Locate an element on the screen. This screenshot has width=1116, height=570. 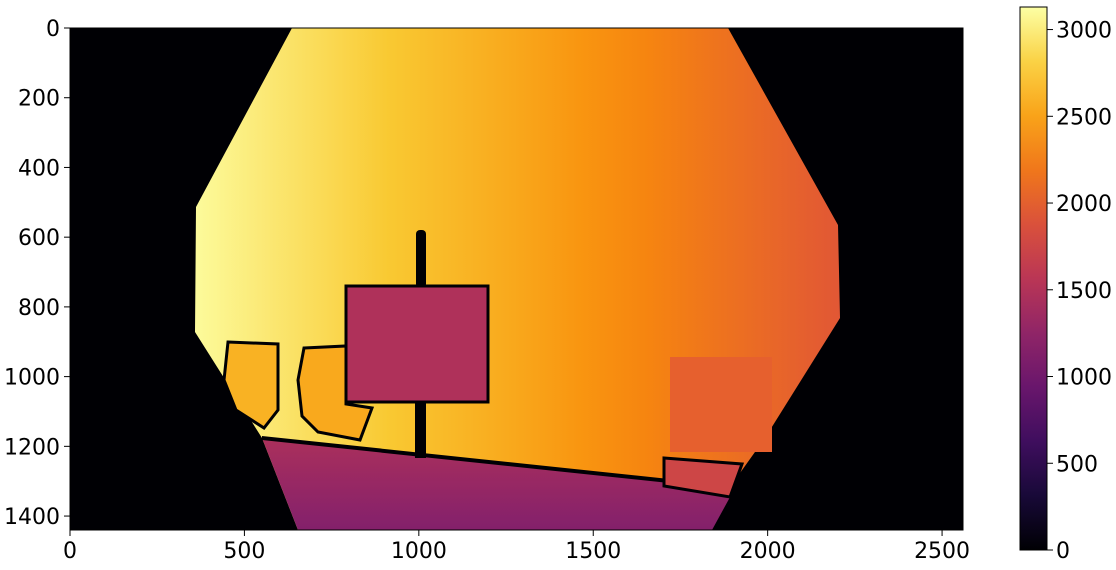
y-tick-label: 800 is located at coordinates (39, 308).